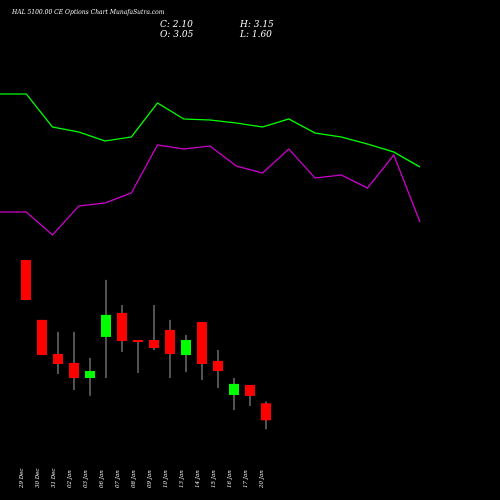 The image size is (500, 500). I want to click on x-tick-label: 30 Dec, so click(38, 479).